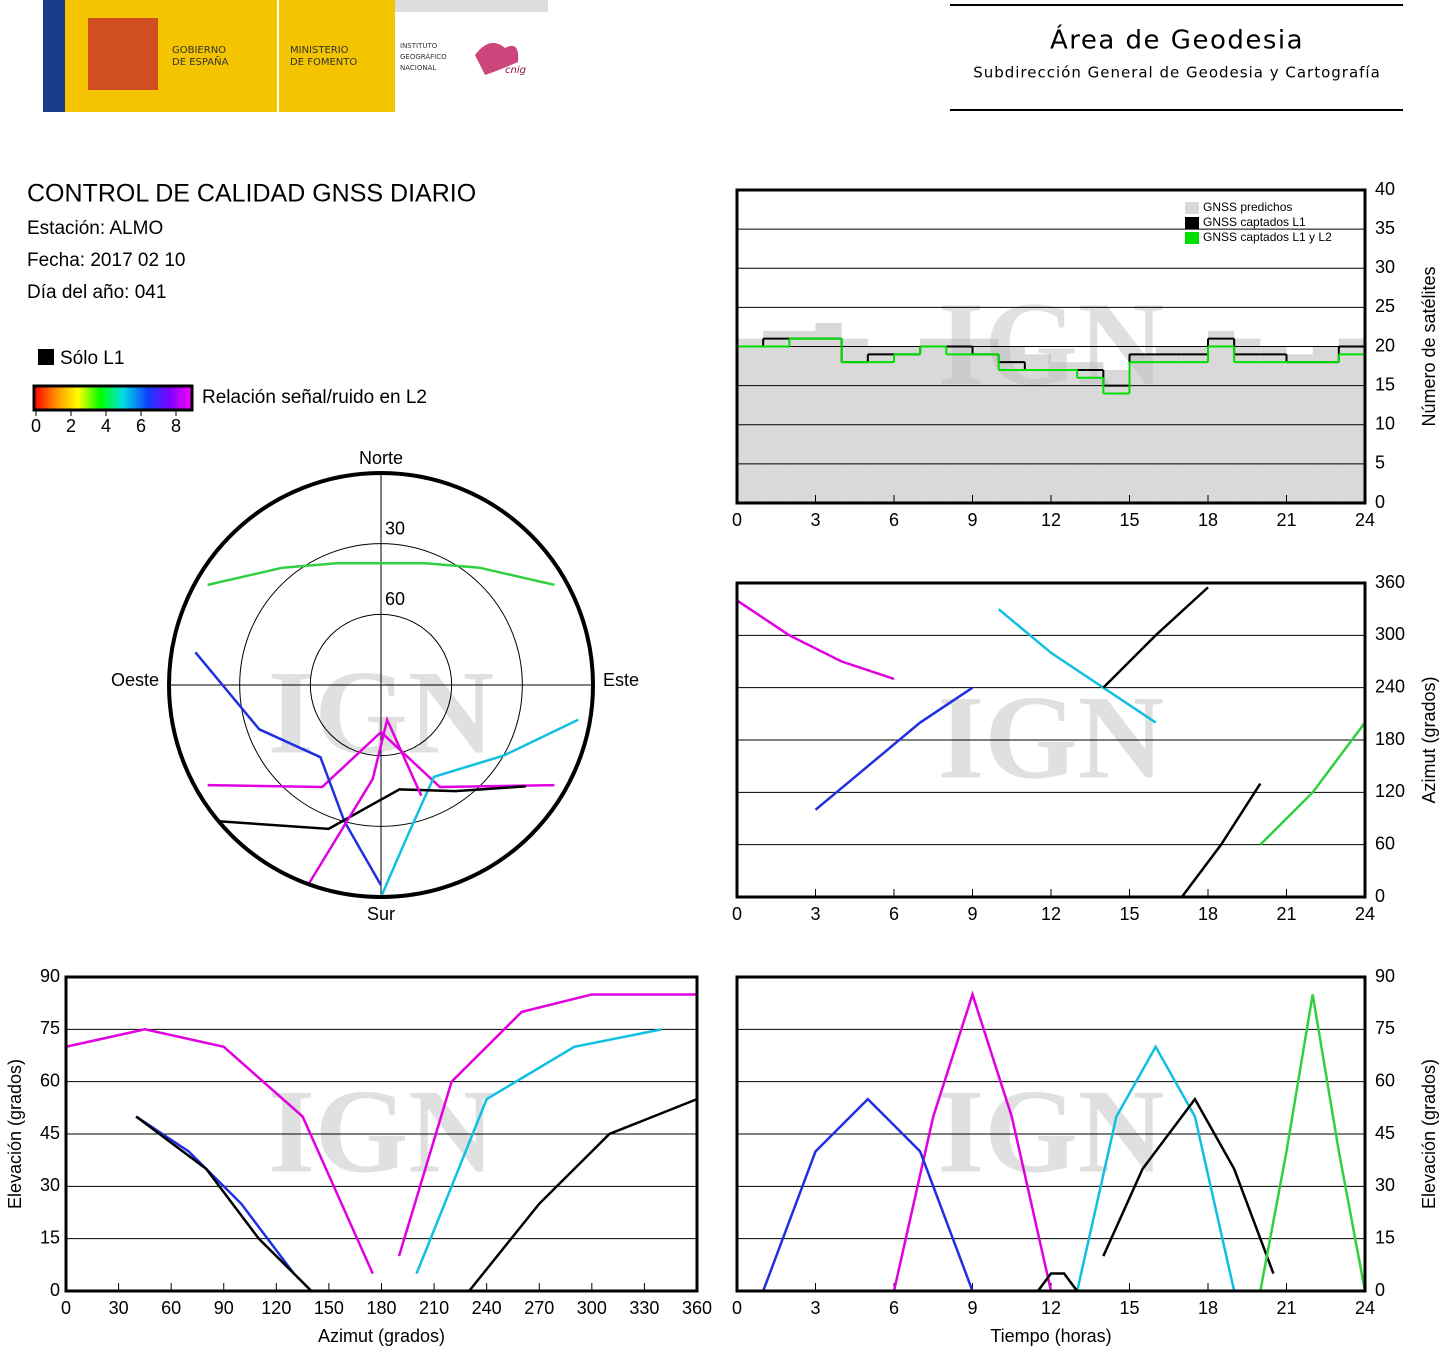  Describe the element at coordinates (171, 1308) in the screenshot. I see `x-tick-label: 60` at that location.